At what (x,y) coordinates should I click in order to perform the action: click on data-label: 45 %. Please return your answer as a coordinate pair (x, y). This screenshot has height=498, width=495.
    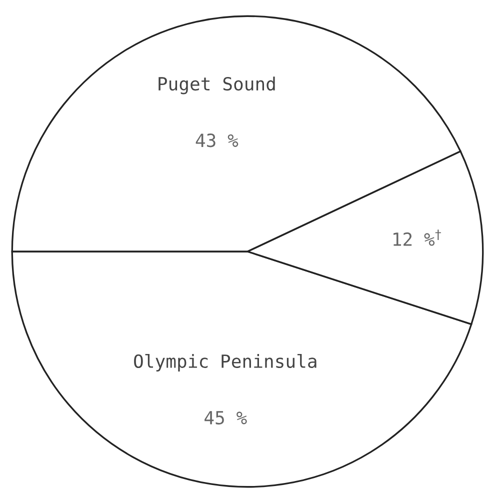
    Looking at the image, I should click on (225, 418).